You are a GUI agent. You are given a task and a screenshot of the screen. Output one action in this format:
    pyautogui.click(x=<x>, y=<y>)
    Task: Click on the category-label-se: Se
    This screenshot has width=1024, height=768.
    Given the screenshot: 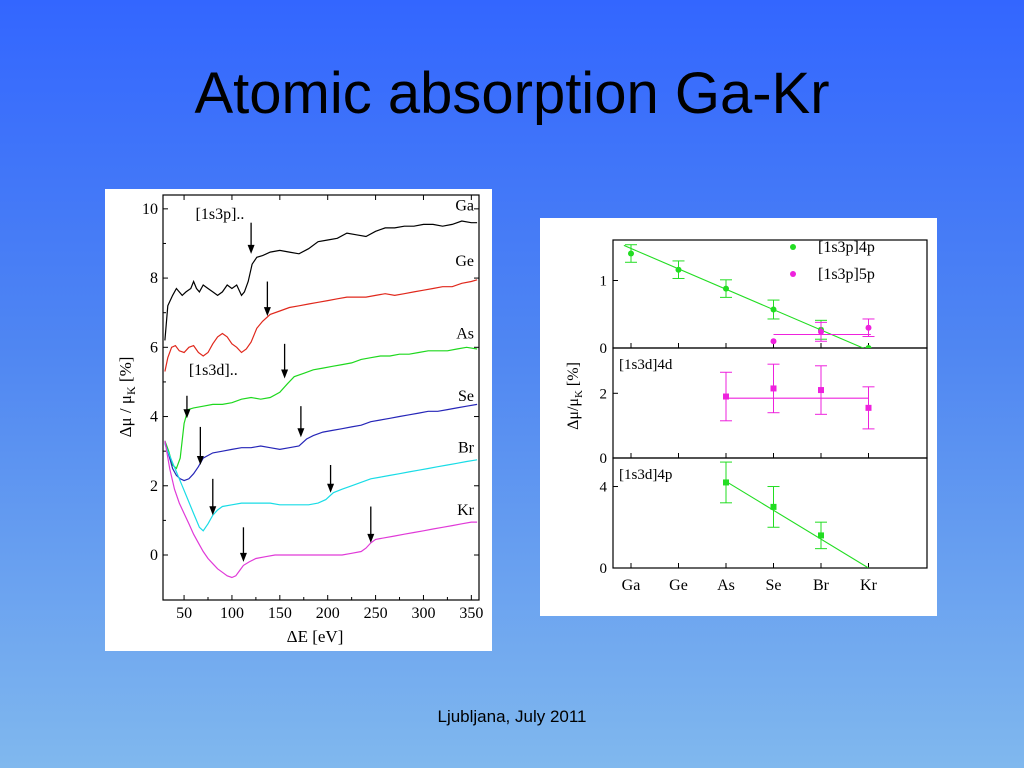 What is the action you would take?
    pyautogui.click(x=774, y=585)
    